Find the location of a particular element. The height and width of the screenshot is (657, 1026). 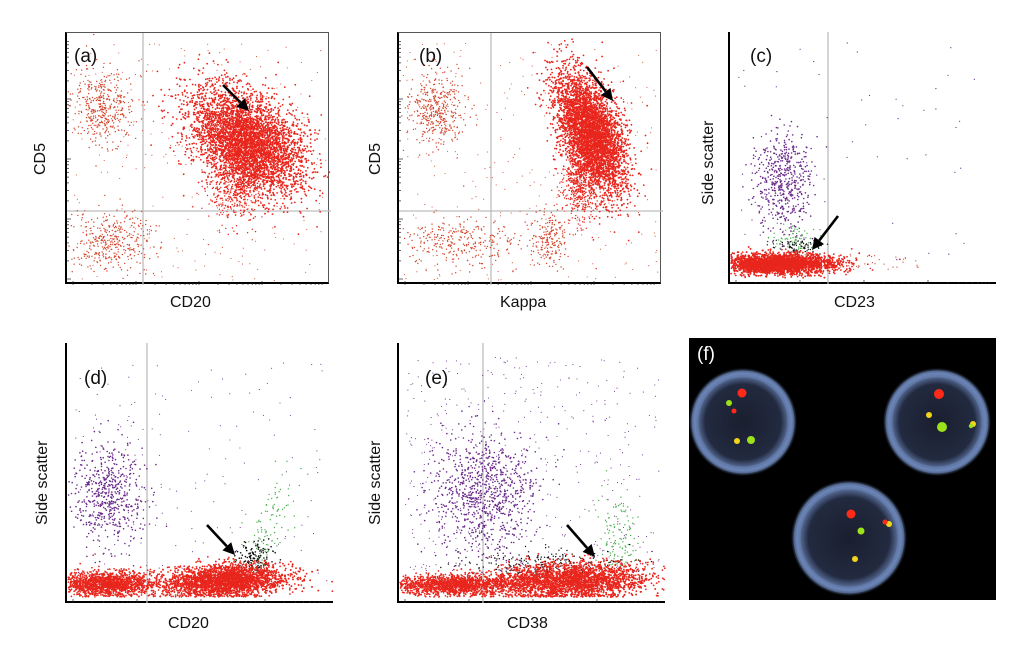

population-tail-a is located at coordinates (236, 179).